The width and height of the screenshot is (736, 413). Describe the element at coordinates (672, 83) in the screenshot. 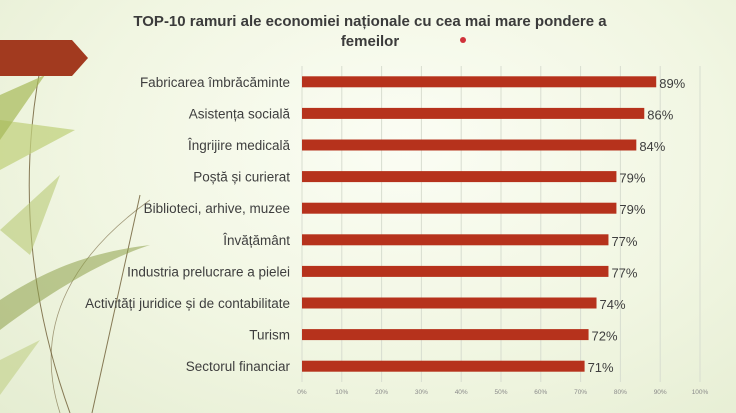

I see `data-label: 89%` at that location.